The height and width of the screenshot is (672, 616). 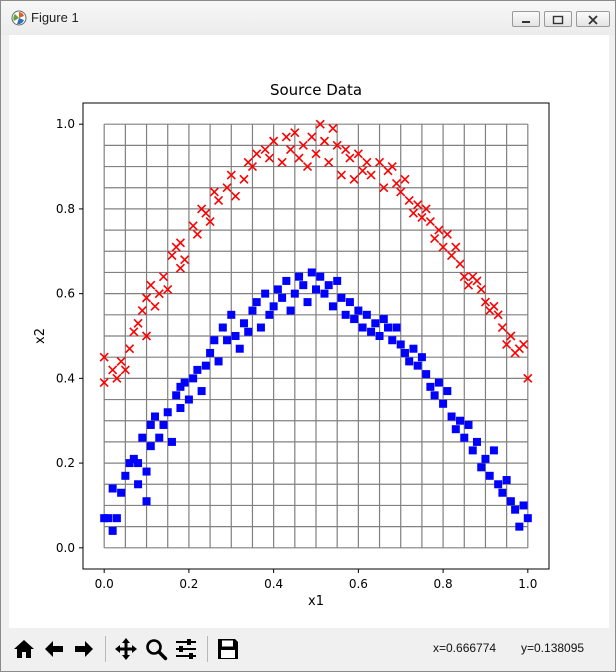 I want to click on pan-button, so click(x=126, y=649).